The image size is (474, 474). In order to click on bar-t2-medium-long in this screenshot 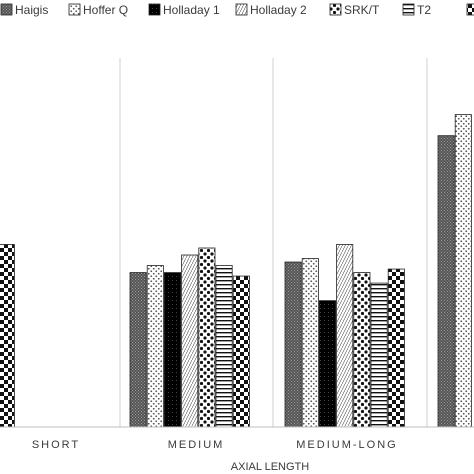, I will do `click(379, 355)`.